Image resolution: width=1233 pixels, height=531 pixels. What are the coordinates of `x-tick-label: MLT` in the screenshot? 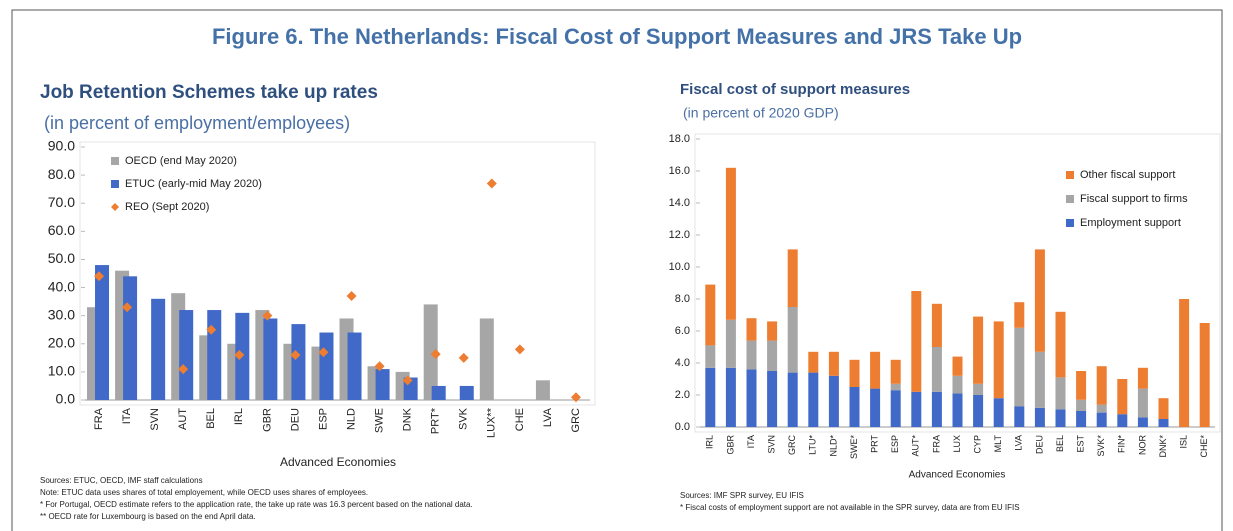 It's located at (998, 444).